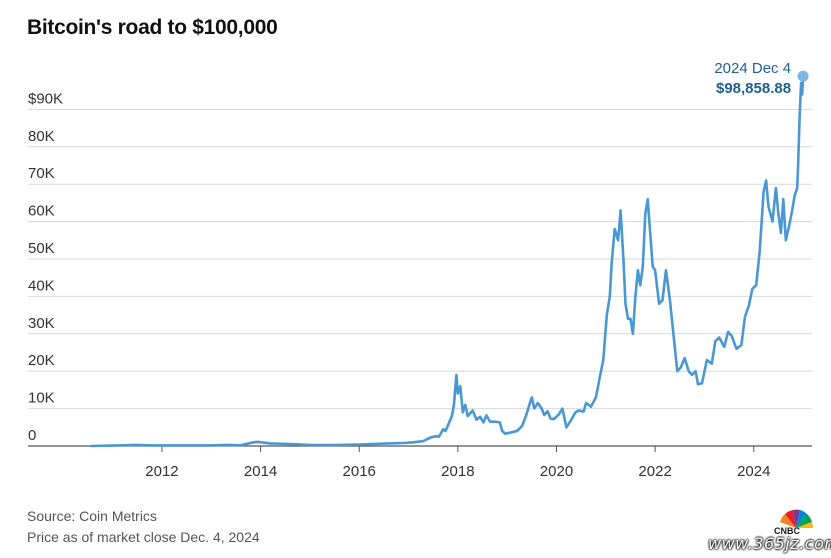 Image resolution: width=831 pixels, height=558 pixels. What do you see at coordinates (787, 531) in the screenshot?
I see `logo-text: CNBC` at bounding box center [787, 531].